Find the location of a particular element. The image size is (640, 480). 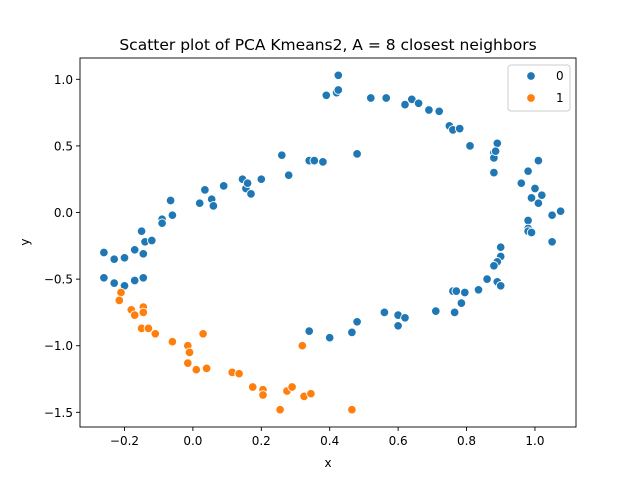

y-tick-label: −1.0 is located at coordinates (58, 346).